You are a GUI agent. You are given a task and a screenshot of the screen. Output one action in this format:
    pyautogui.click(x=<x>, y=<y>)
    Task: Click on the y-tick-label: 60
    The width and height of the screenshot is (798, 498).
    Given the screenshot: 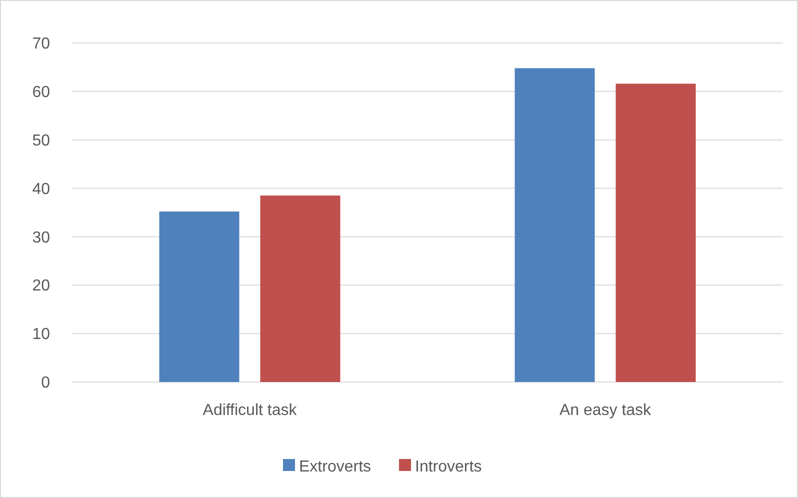 What is the action you would take?
    pyautogui.click(x=41, y=93)
    